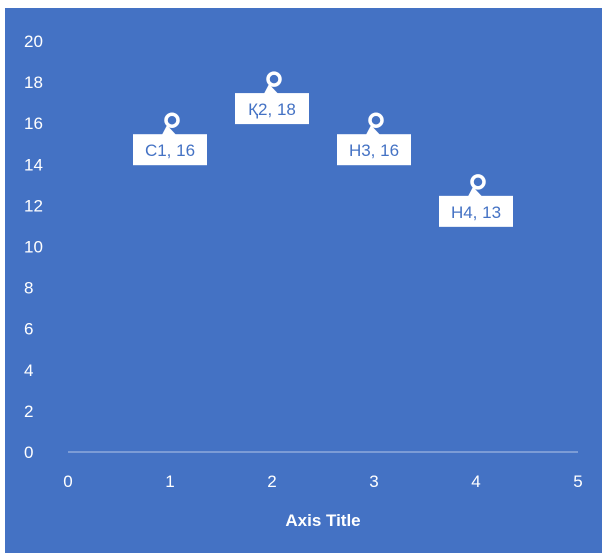 The width and height of the screenshot is (608, 559). I want to click on y-tick-label: 6, so click(28, 329).